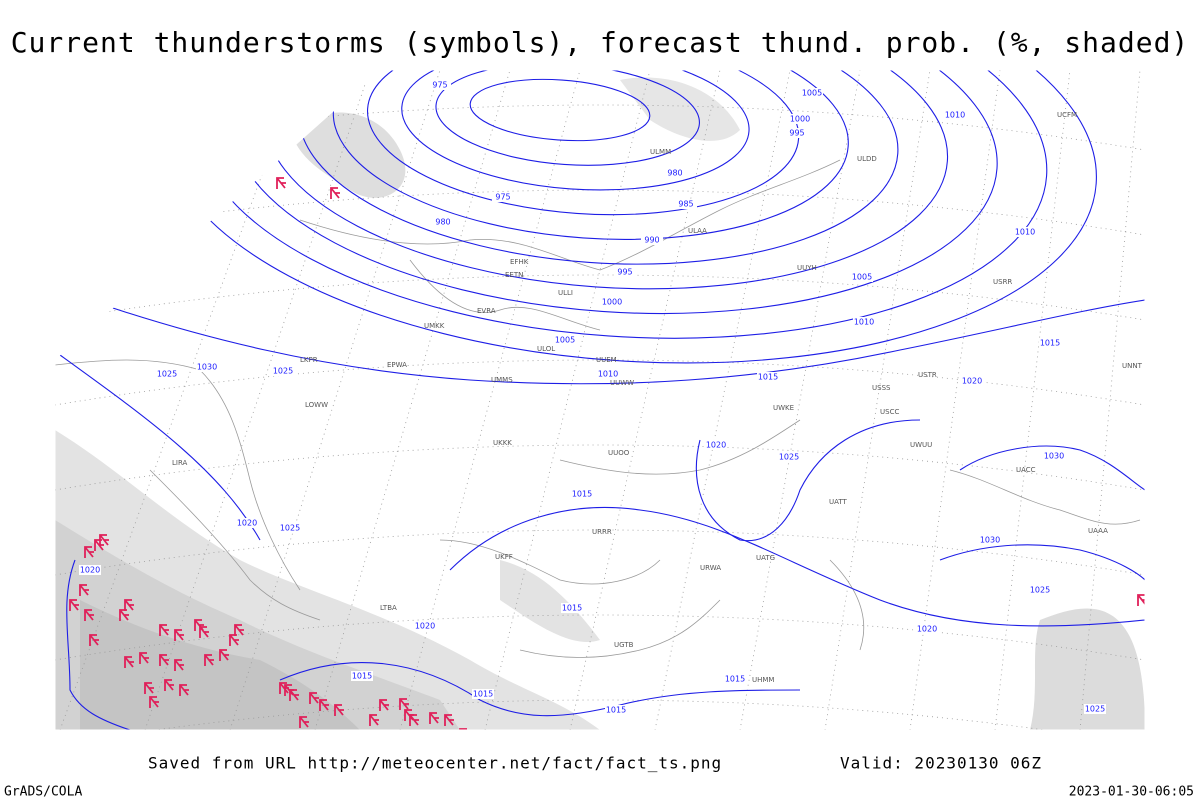 The width and height of the screenshot is (1200, 800). Describe the element at coordinates (1132, 366) in the screenshot. I see `station-code: UNNT` at that location.